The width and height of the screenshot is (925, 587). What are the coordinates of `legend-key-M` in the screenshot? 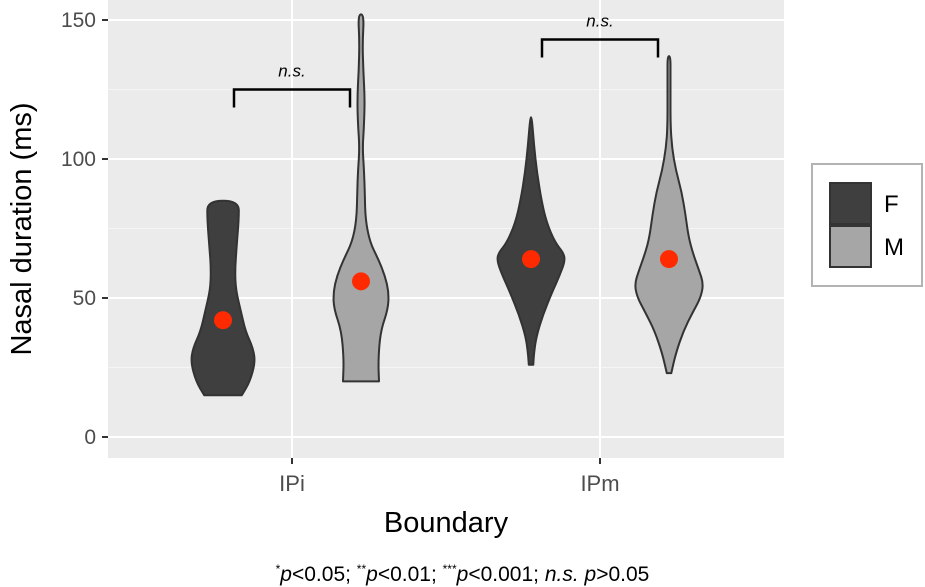 It's located at (850, 246).